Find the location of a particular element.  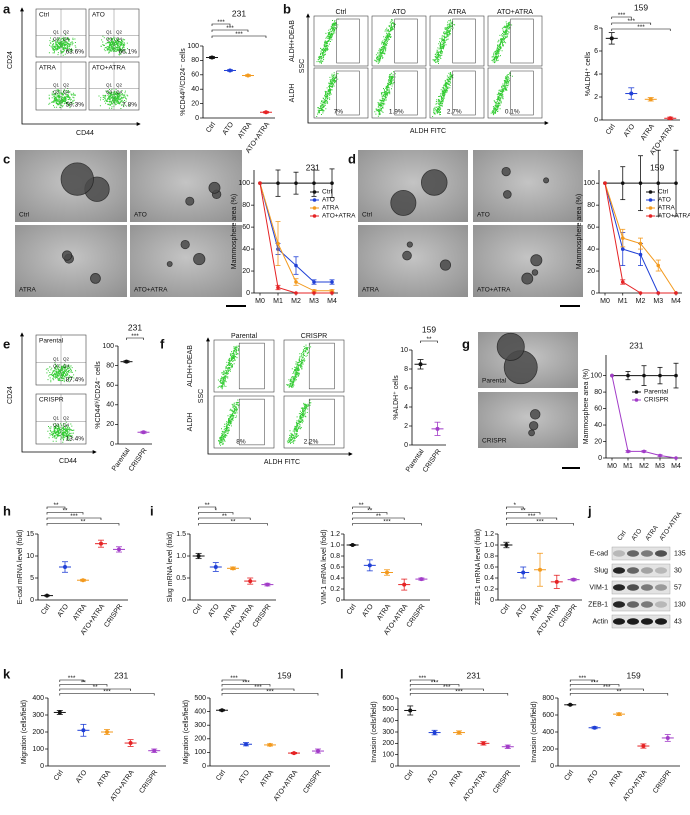

quadrant-label: Q1 is located at coordinates (56, 85).